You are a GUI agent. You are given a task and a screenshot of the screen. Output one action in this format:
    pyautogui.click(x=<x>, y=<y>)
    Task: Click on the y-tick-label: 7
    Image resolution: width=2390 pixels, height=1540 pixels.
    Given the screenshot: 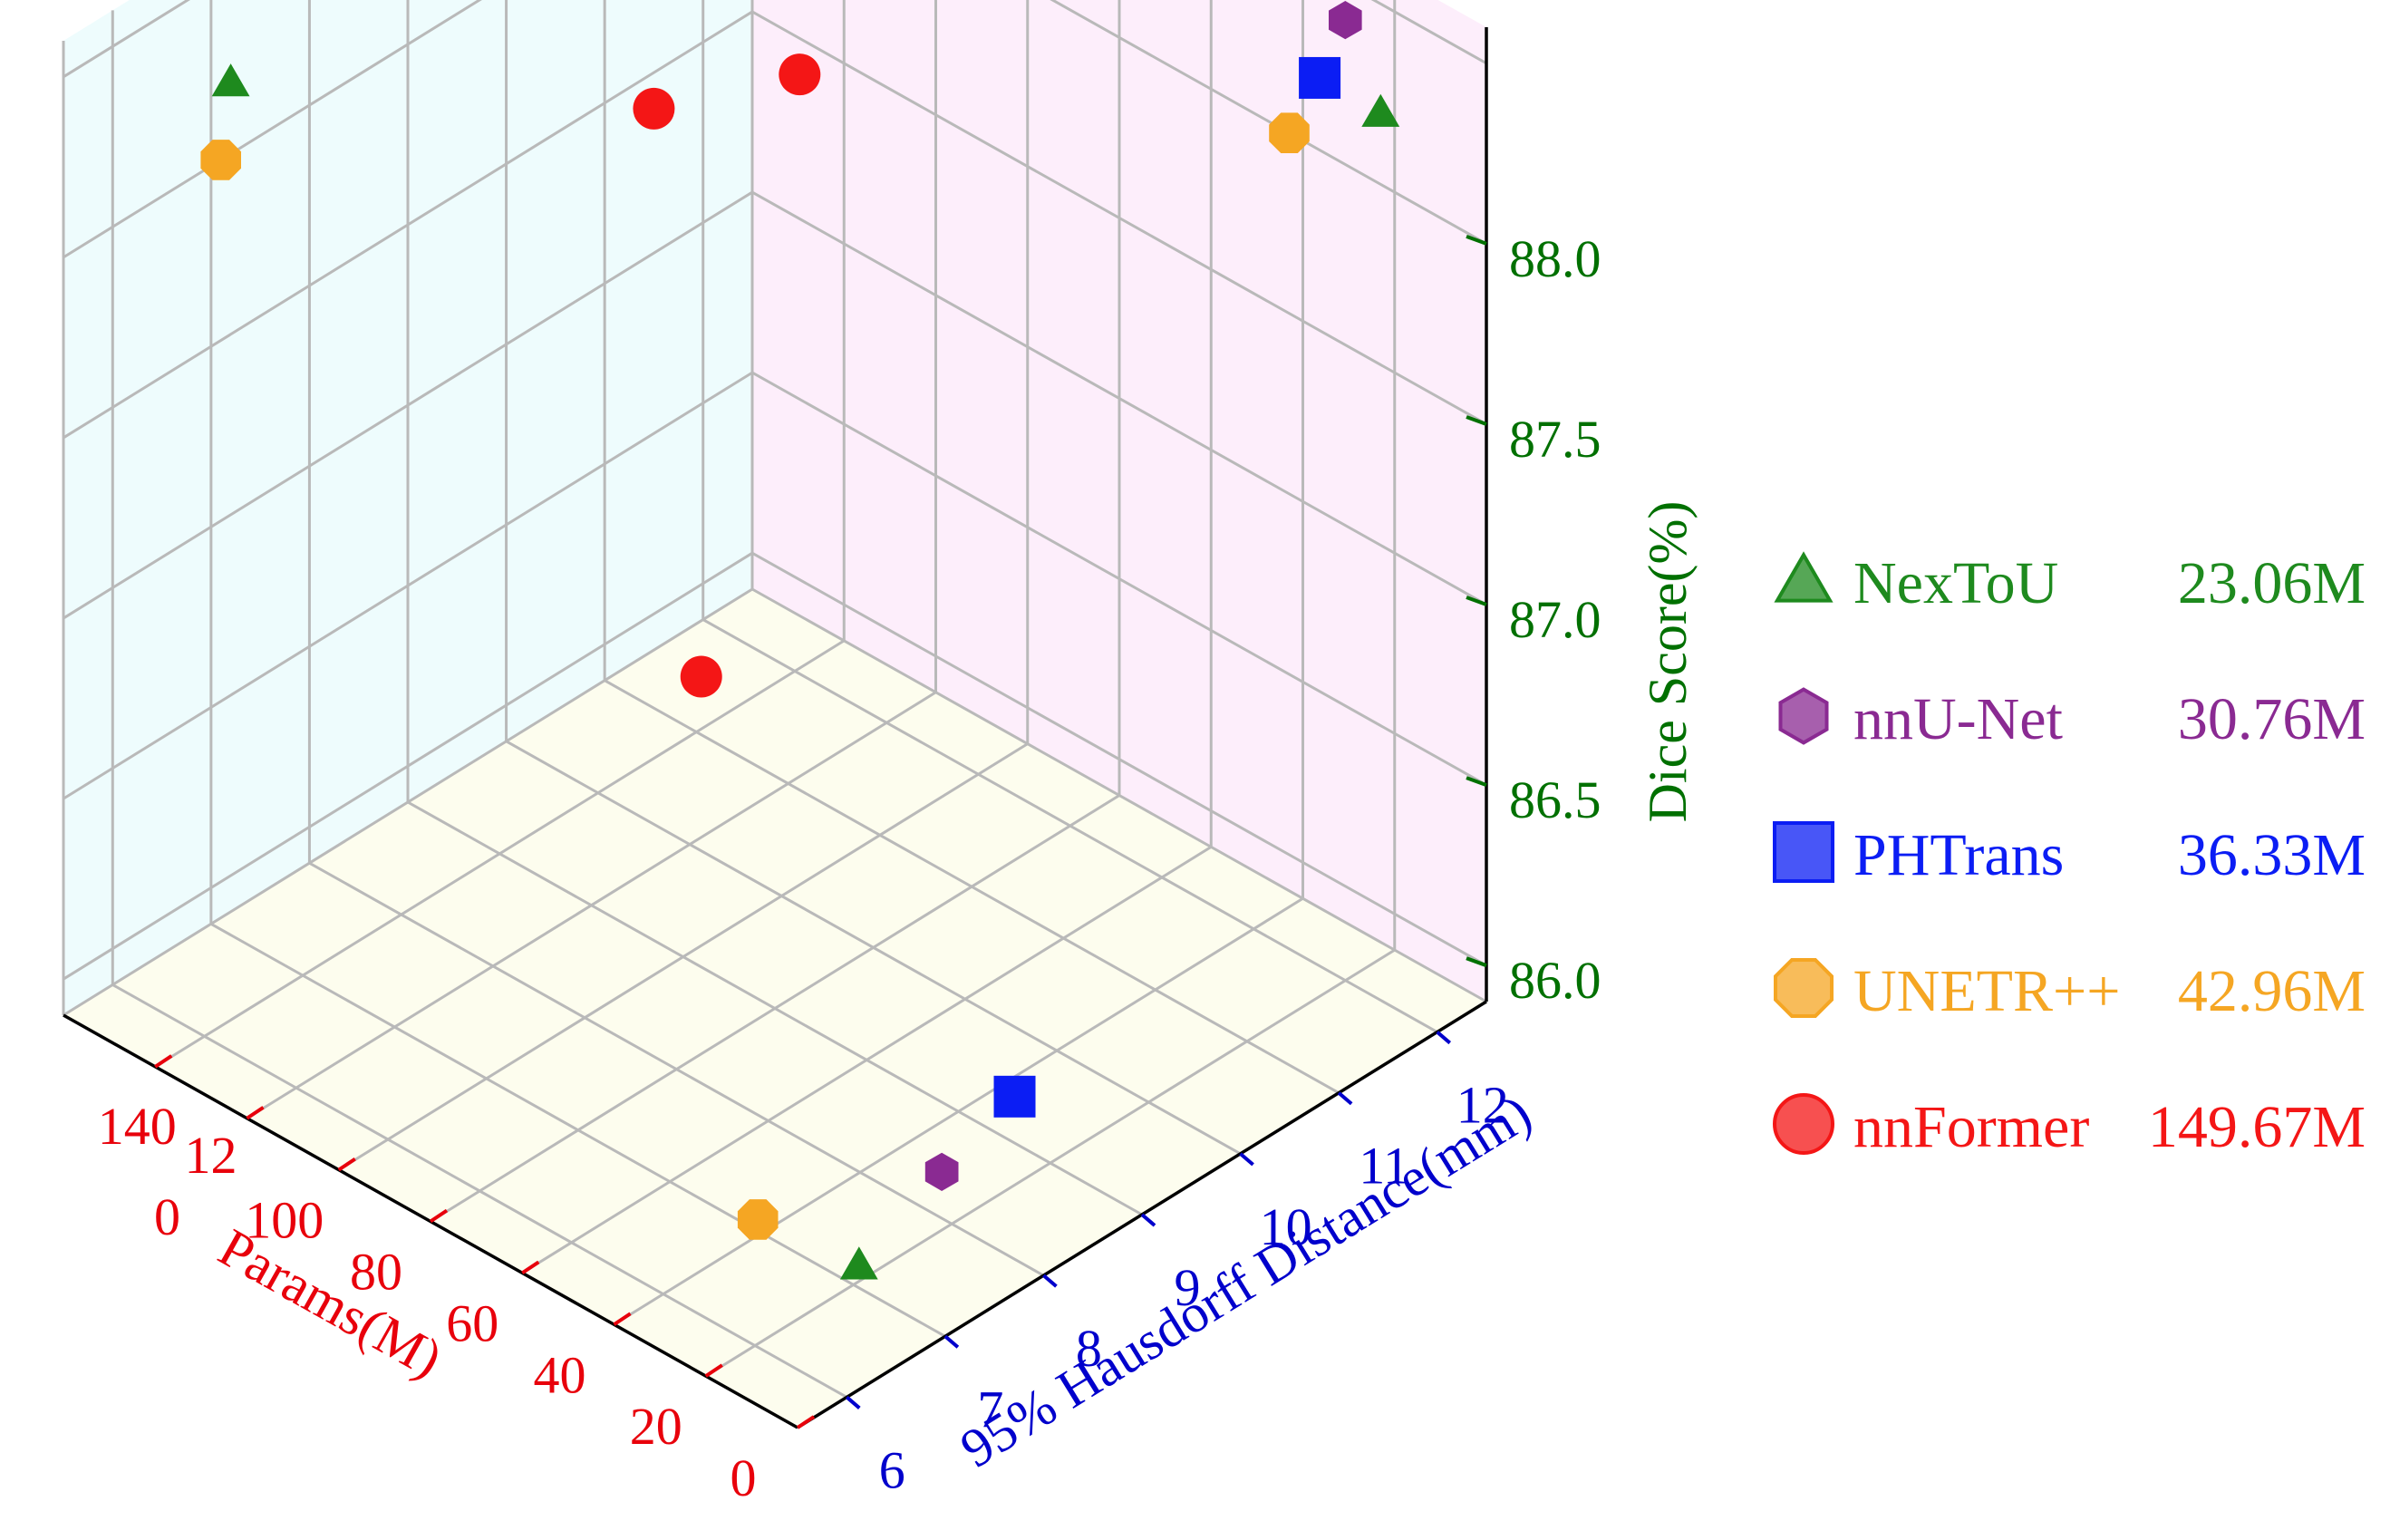 What is the action you would take?
    pyautogui.click(x=990, y=1409)
    